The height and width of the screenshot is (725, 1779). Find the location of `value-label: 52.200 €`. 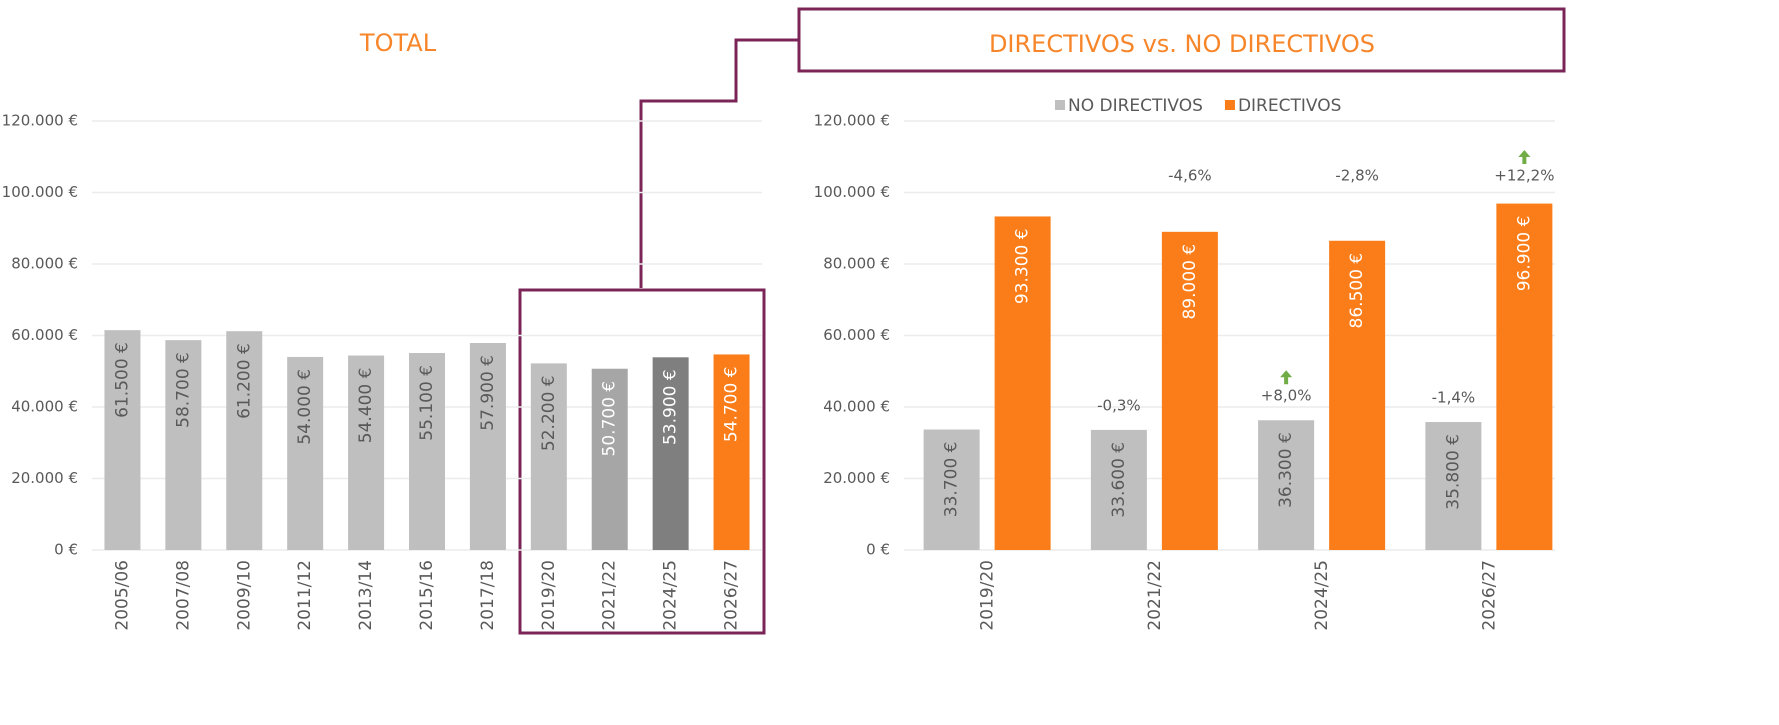

value-label: 52.200 € is located at coordinates (549, 413).